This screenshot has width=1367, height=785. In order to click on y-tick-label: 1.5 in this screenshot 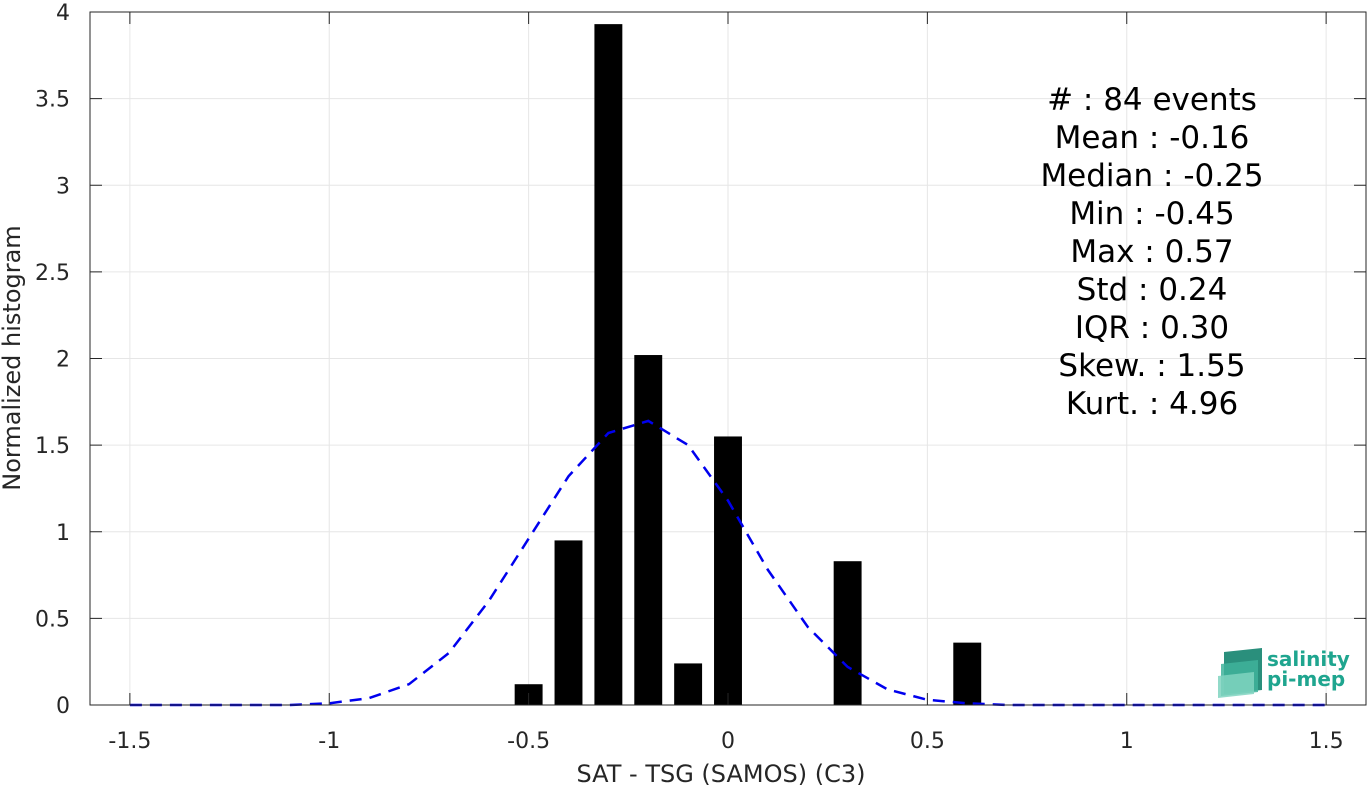, I will do `click(52, 446)`.